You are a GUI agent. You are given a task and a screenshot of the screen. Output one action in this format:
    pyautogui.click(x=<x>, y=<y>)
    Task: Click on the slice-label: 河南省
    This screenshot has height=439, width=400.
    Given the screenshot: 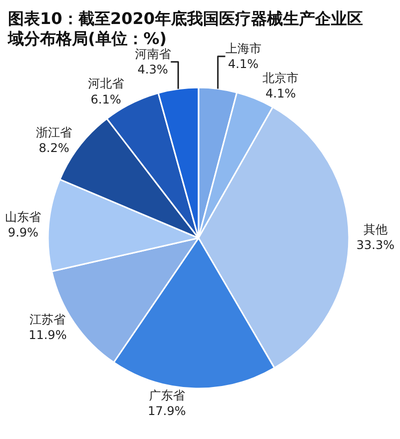 What is the action you would take?
    pyautogui.click(x=152, y=54)
    